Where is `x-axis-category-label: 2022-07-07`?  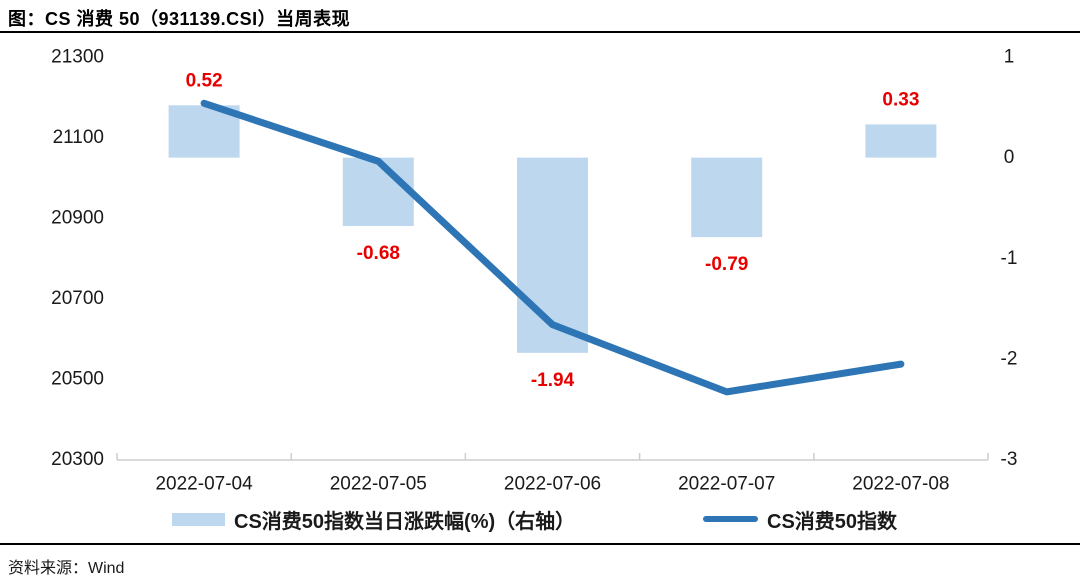 x-axis-category-label: 2022-07-07 is located at coordinates (726, 484).